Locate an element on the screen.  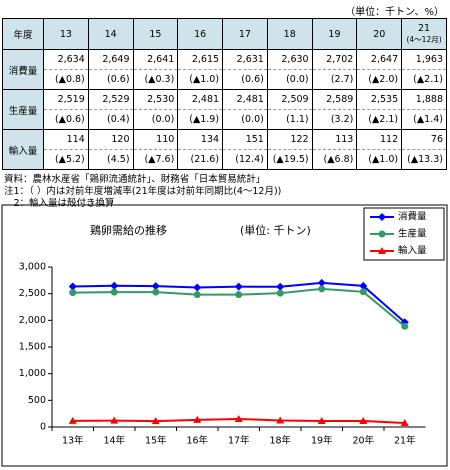
header-cell: 14 is located at coordinates (110, 34).